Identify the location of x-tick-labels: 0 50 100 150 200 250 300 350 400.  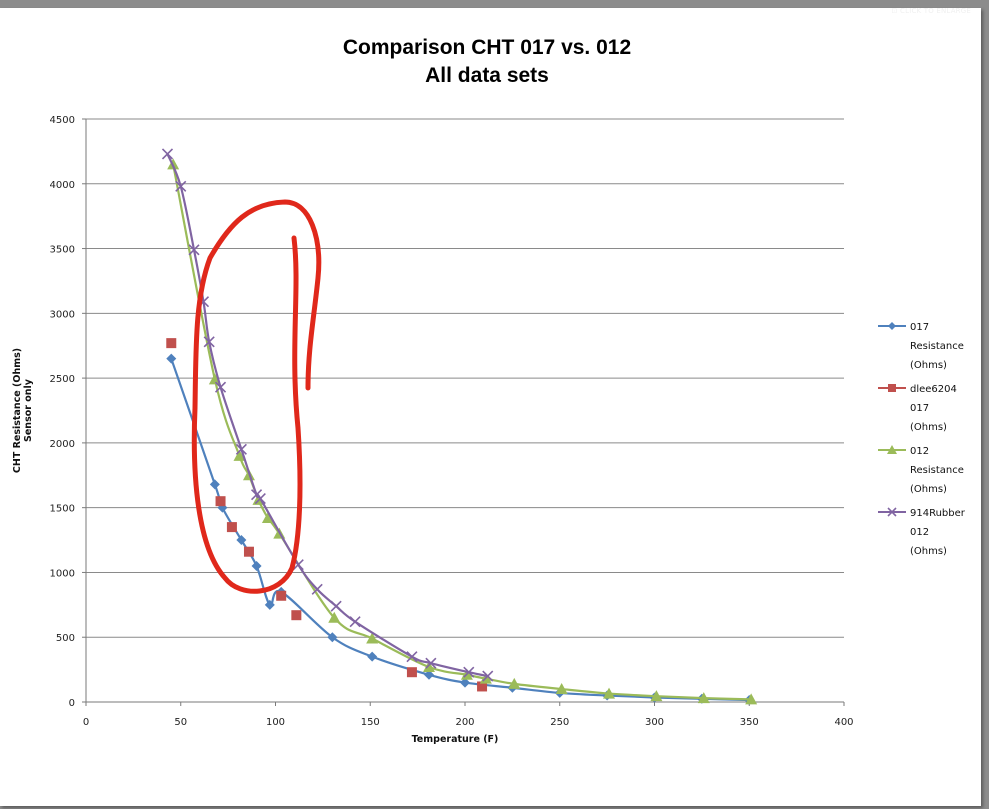
(468, 722).